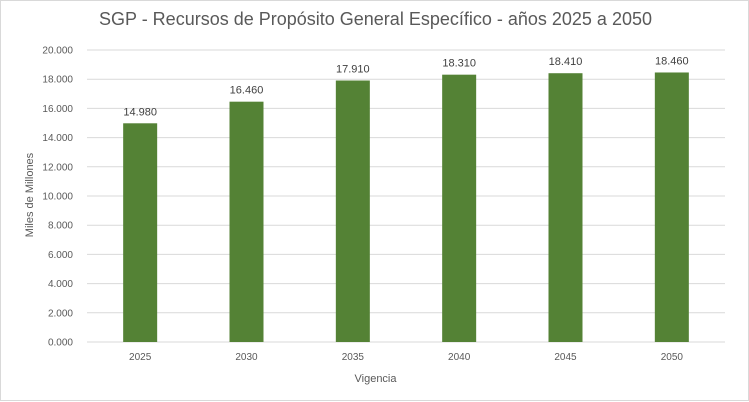 The width and height of the screenshot is (749, 402). What do you see at coordinates (57, 80) in the screenshot?
I see `y-tick-label: 18.000` at bounding box center [57, 80].